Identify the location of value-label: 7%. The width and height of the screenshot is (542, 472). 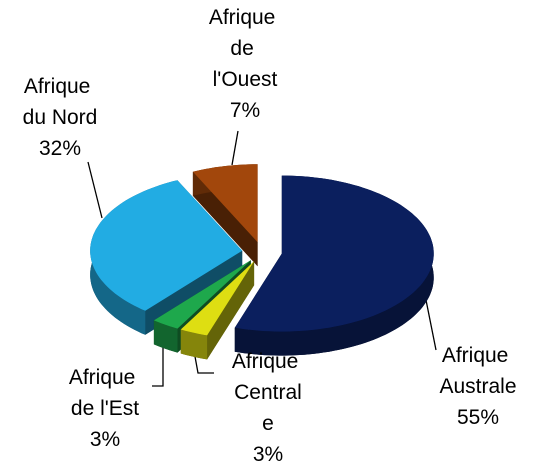
(245, 110).